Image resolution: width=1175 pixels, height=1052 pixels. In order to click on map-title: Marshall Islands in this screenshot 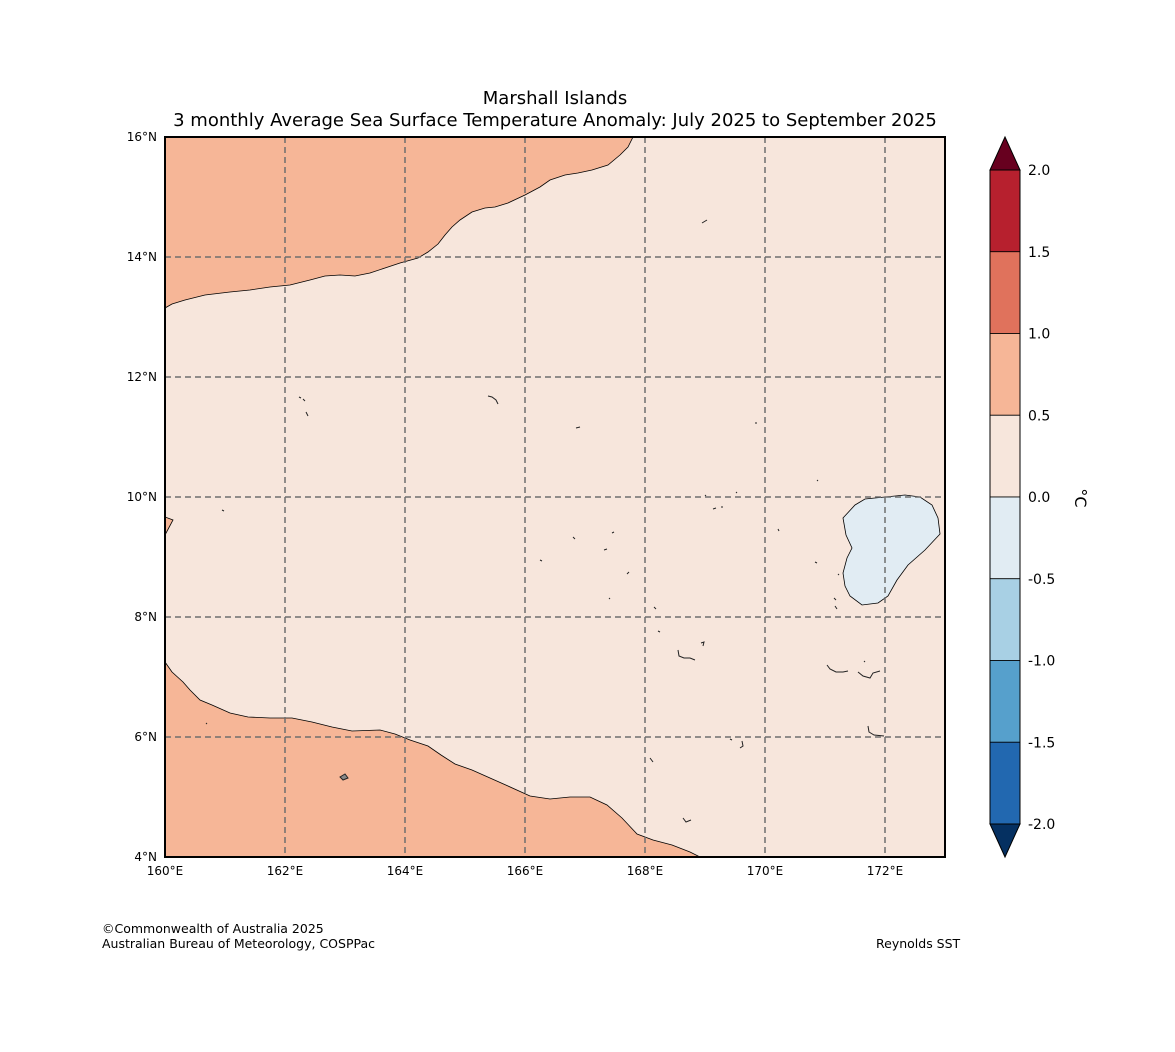, I will do `click(555, 98)`.